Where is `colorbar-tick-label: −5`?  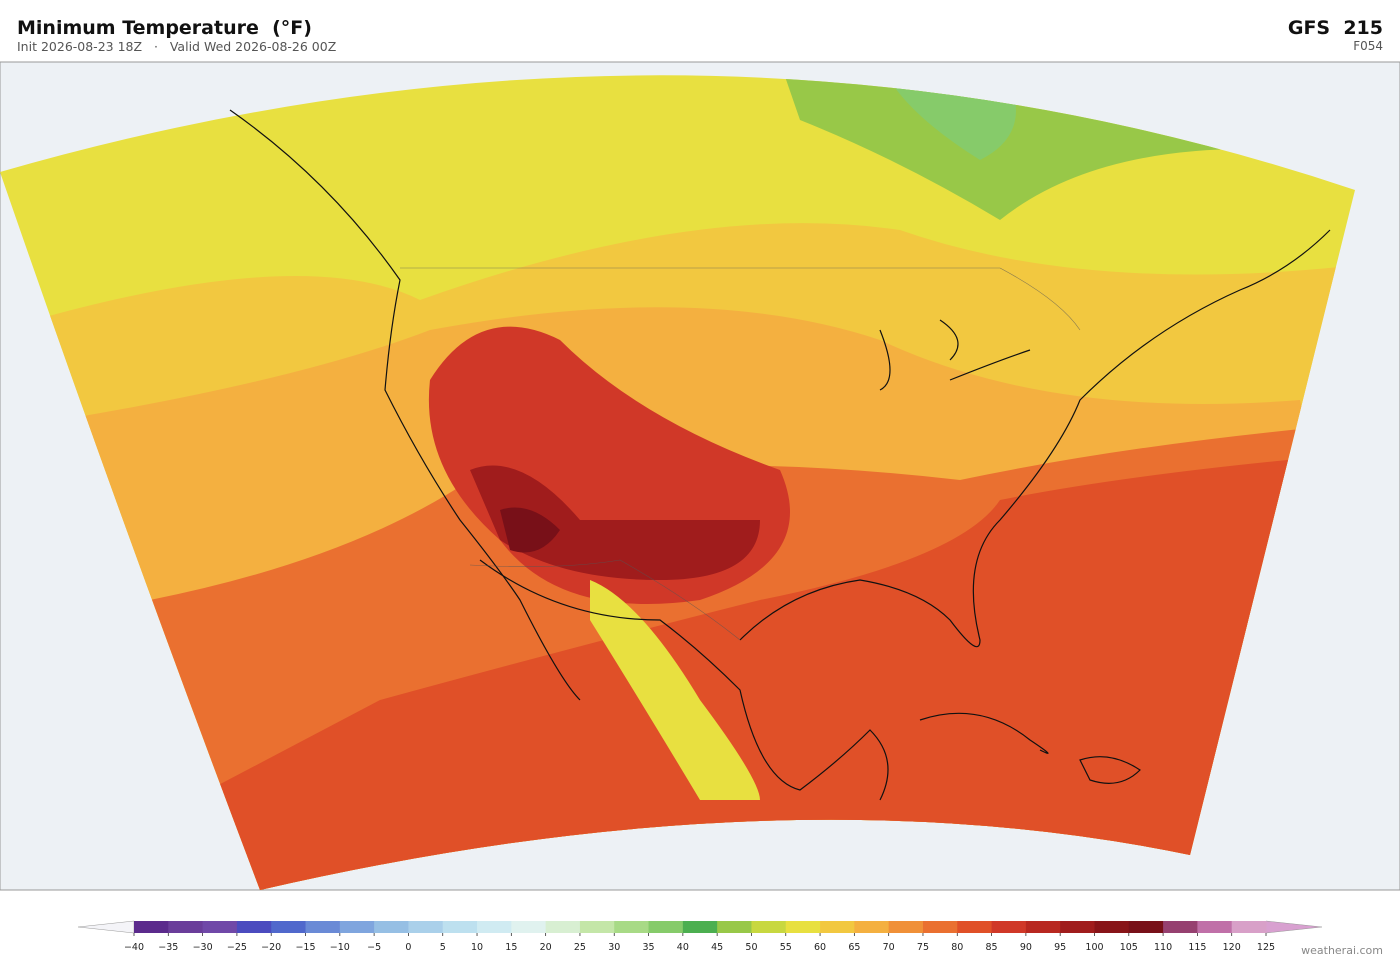 colorbar-tick-label: −5 is located at coordinates (374, 947).